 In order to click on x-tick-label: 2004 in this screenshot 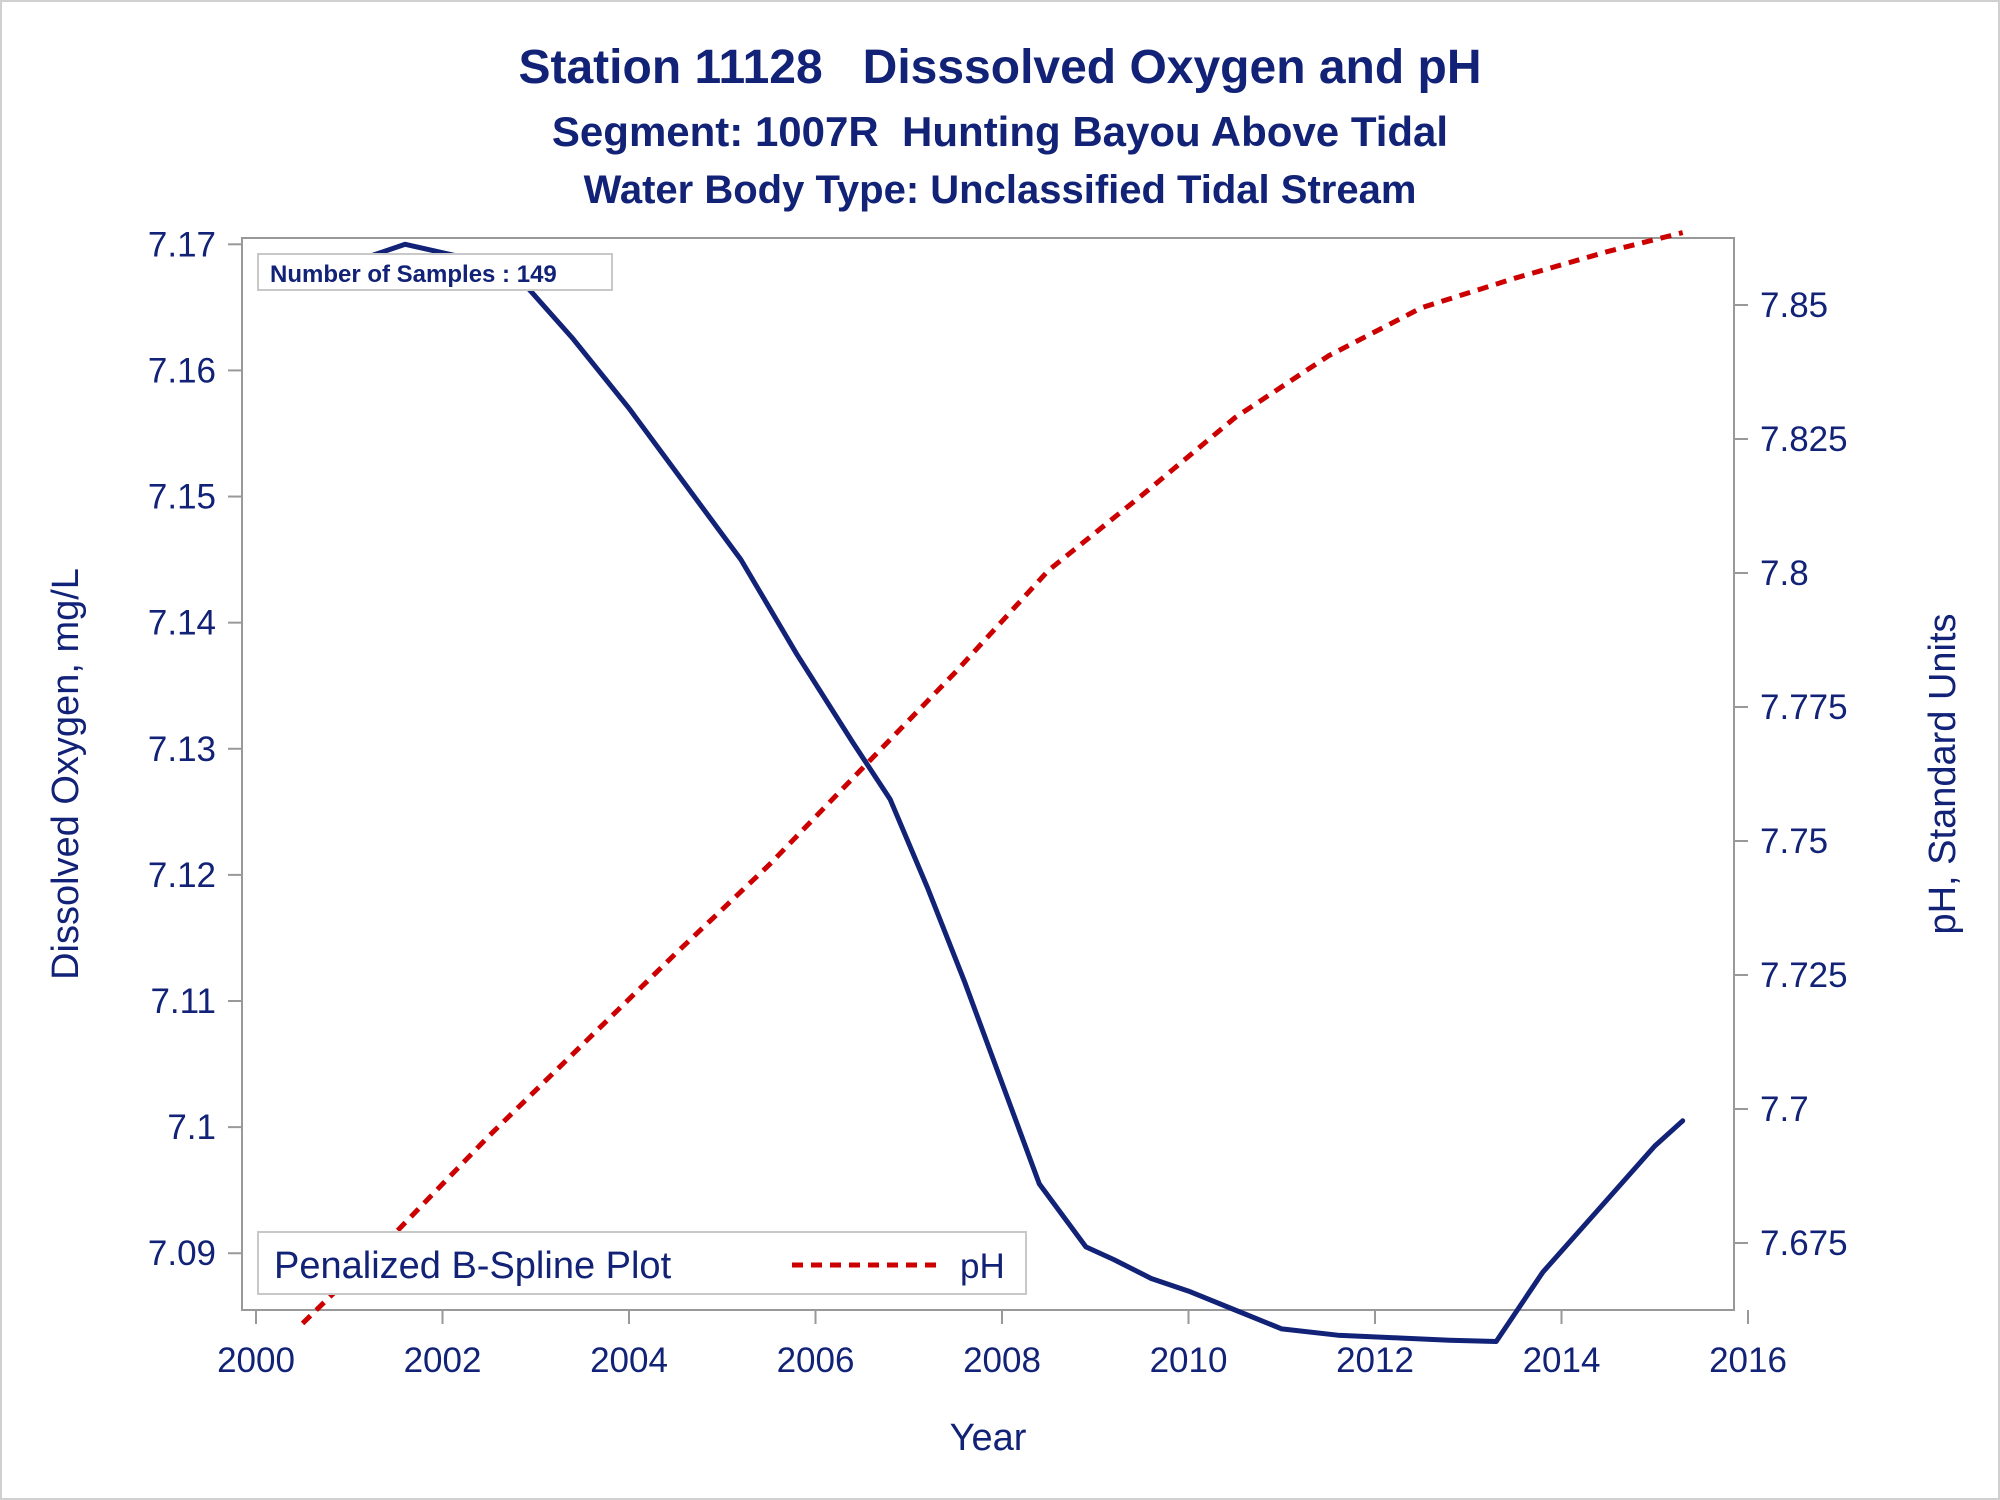, I will do `click(629, 1360)`.